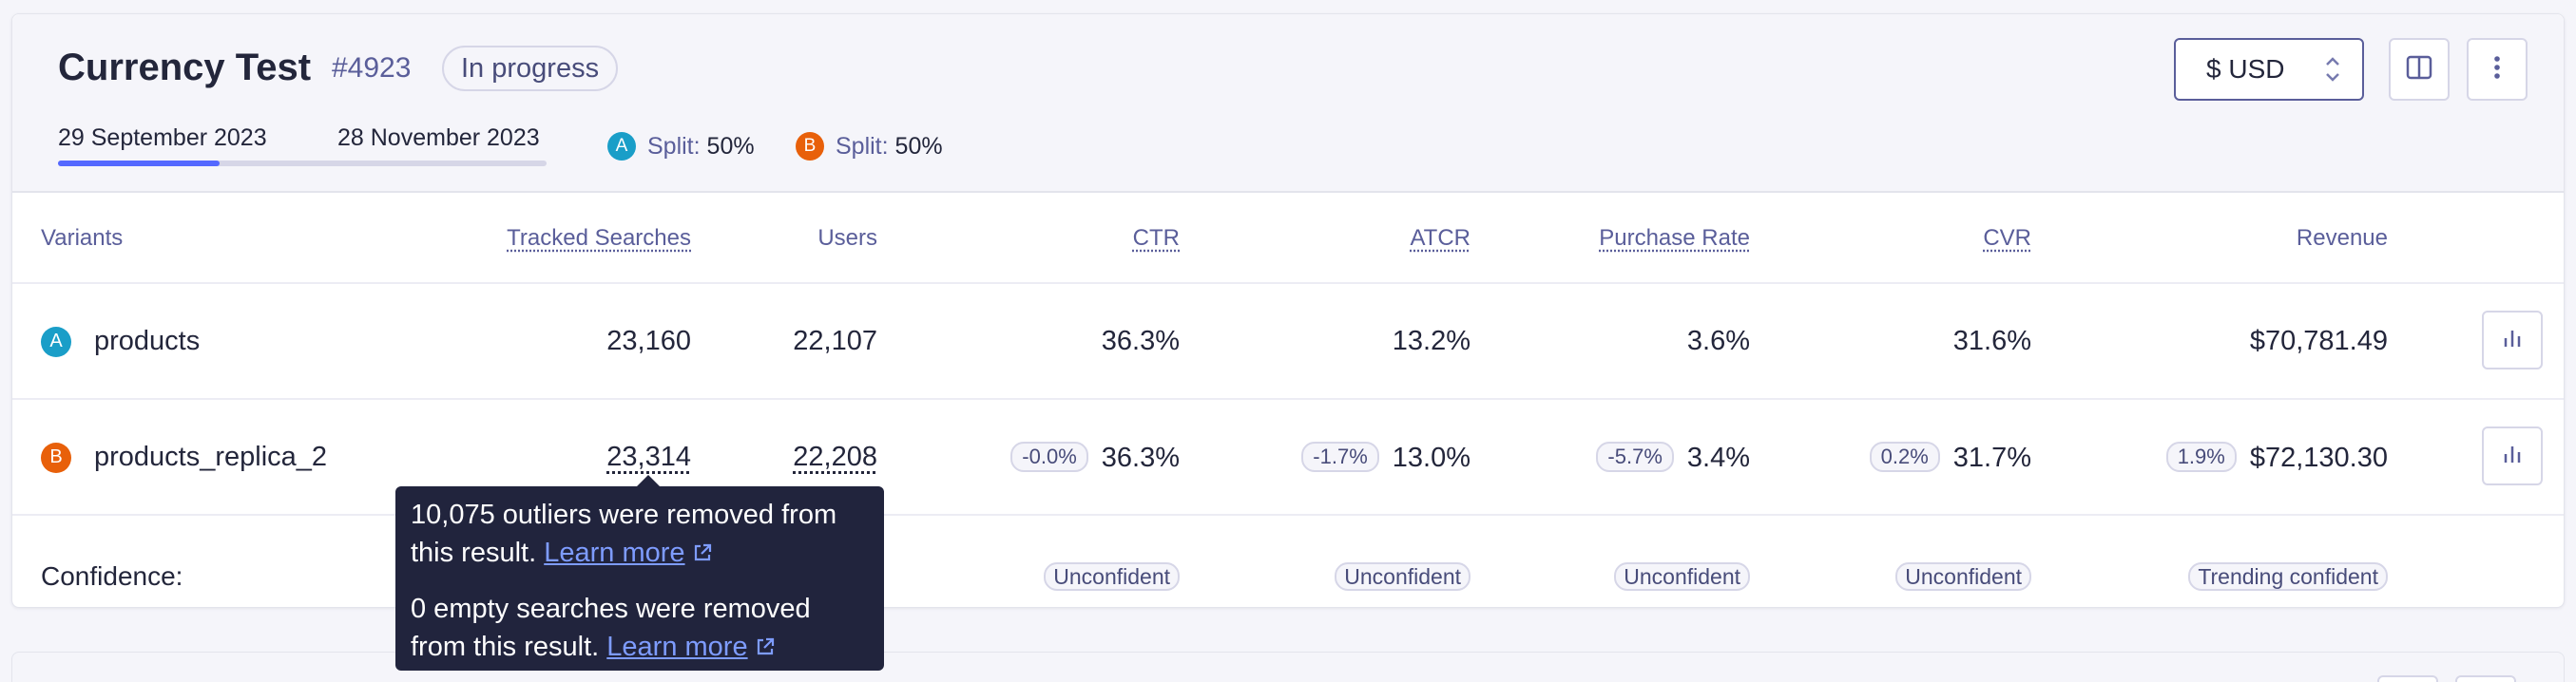 This screenshot has width=2576, height=682. What do you see at coordinates (530, 68) in the screenshot?
I see `status-badge: In progress` at bounding box center [530, 68].